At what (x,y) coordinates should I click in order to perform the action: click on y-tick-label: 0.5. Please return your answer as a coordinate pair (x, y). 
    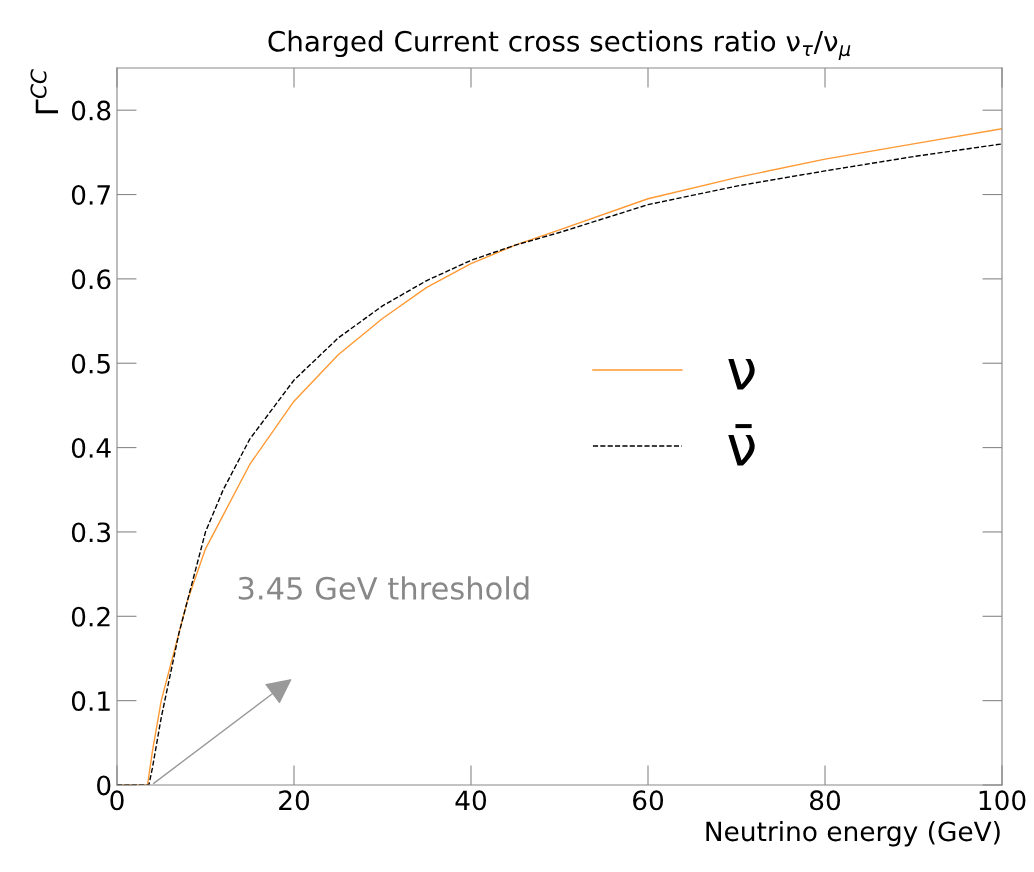
    Looking at the image, I should click on (90, 363).